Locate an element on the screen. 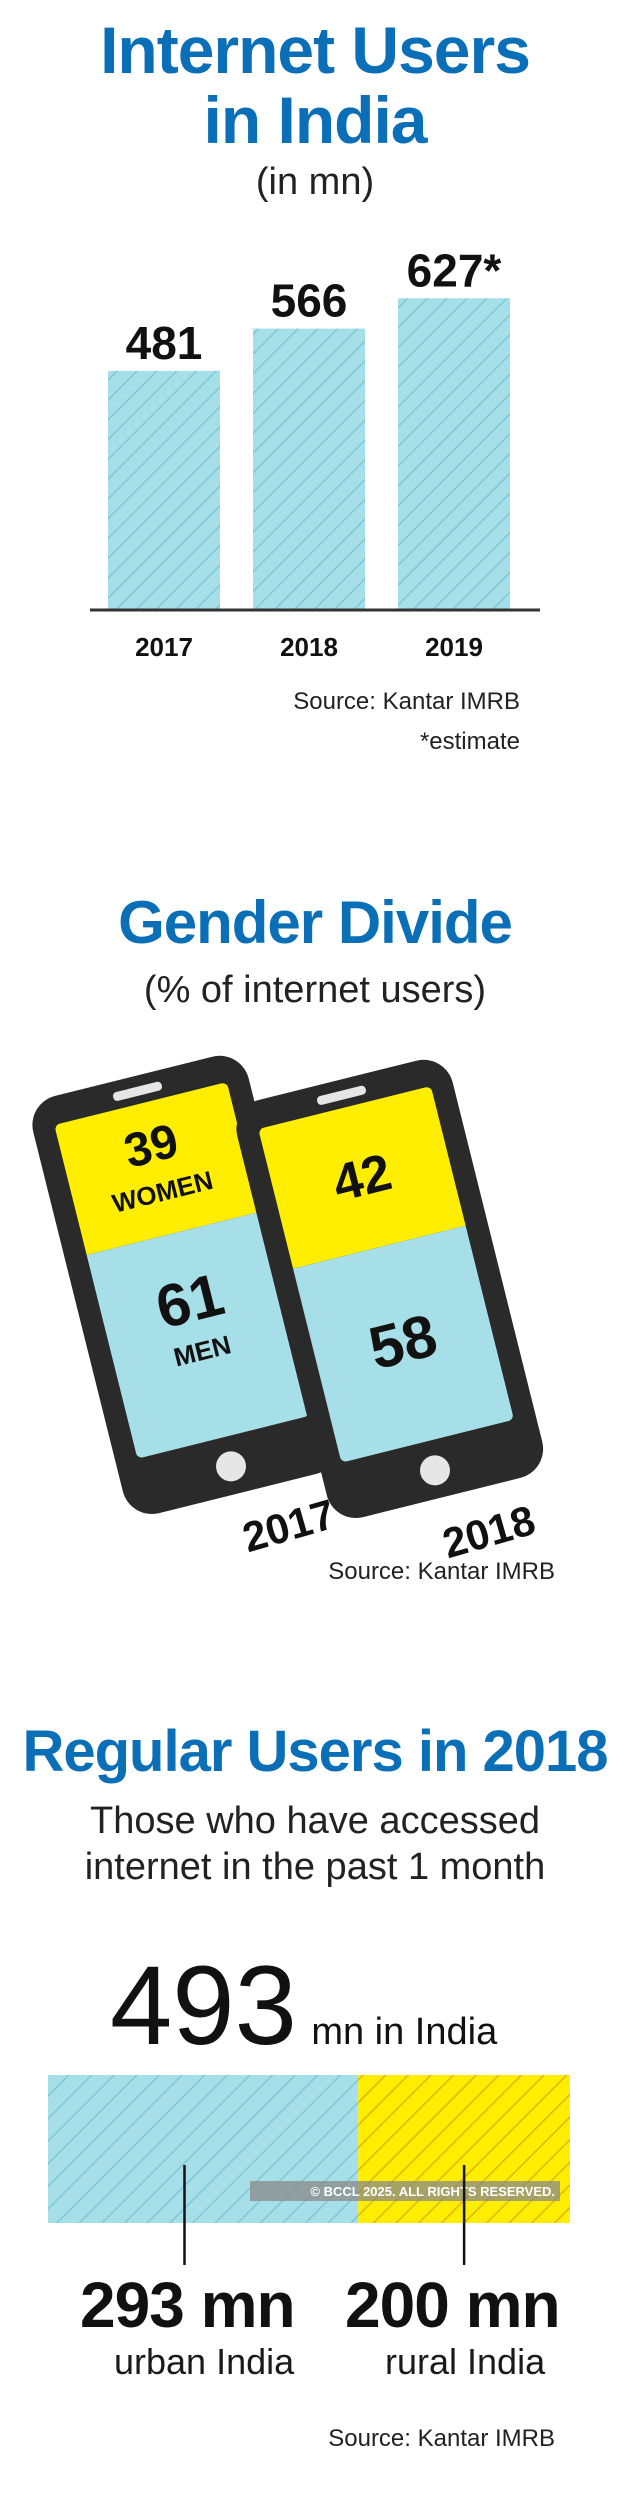 This screenshot has height=2500, width=630. phone-year-2018: 2018 is located at coordinates (488, 1531).